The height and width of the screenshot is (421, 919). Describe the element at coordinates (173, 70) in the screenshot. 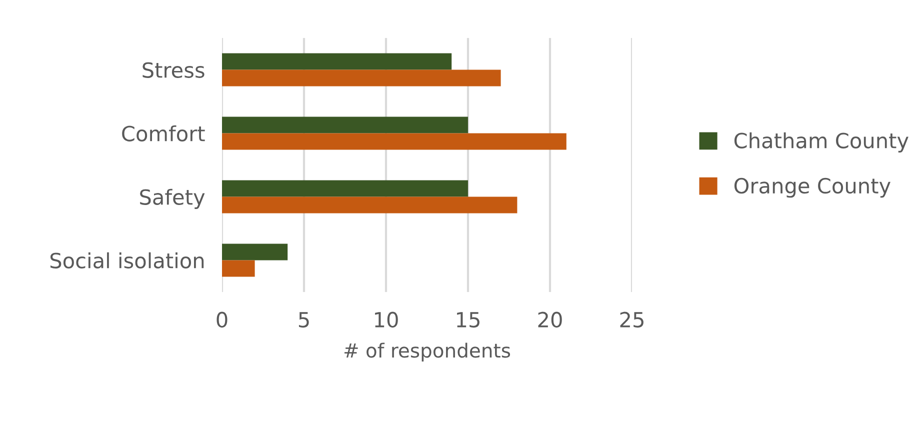

I see `y-tick-label: Stress` at that location.